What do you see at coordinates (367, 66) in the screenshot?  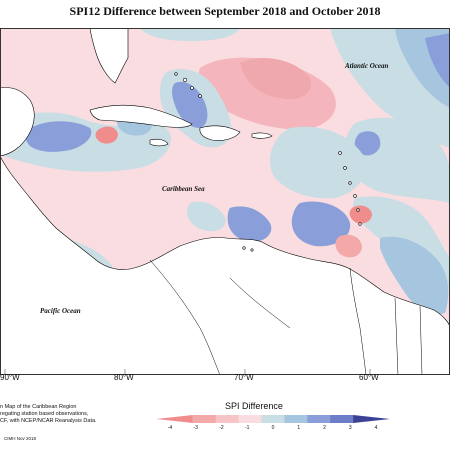 I see `atlantic-ocean-label: Atlantic Ocean` at bounding box center [367, 66].